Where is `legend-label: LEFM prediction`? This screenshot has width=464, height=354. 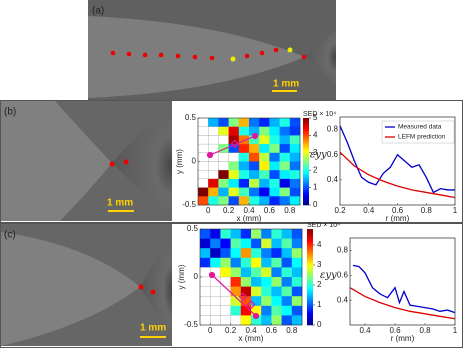
legend-label: LEFM prediction is located at coordinates (422, 137).